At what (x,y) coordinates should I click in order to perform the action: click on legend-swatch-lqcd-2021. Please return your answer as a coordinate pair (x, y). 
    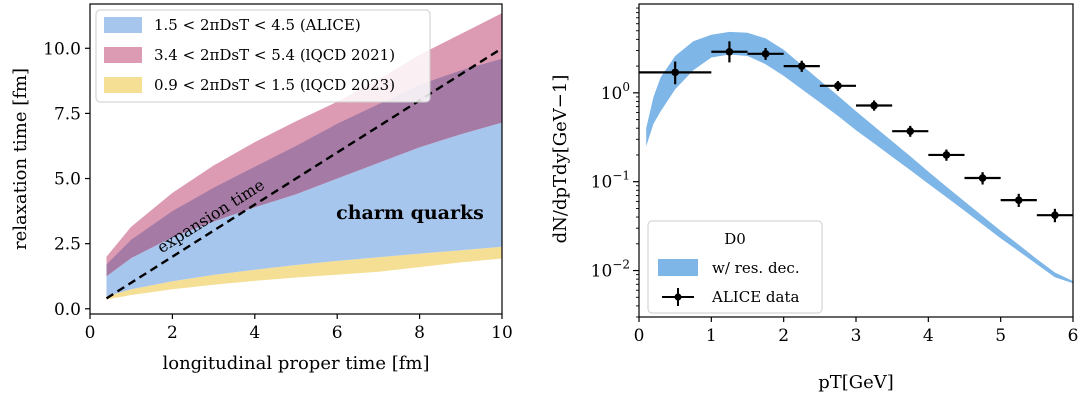
    Looking at the image, I should click on (123, 55).